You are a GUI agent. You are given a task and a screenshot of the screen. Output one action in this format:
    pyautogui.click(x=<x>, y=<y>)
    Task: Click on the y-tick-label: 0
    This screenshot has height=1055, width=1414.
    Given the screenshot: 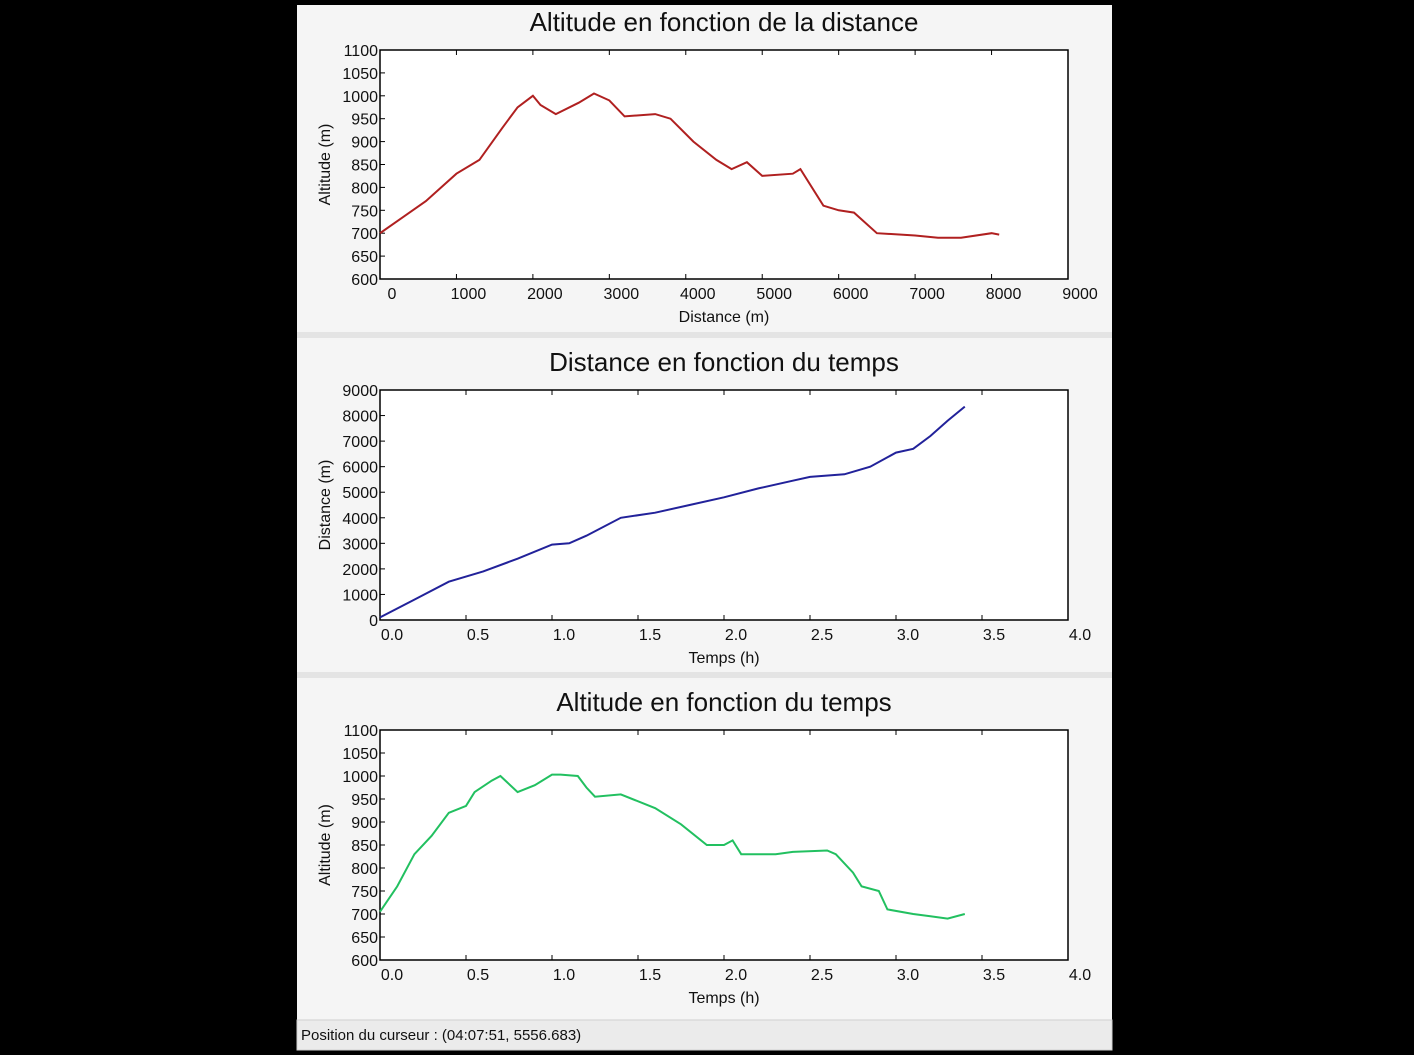 What is the action you would take?
    pyautogui.click(x=373, y=621)
    